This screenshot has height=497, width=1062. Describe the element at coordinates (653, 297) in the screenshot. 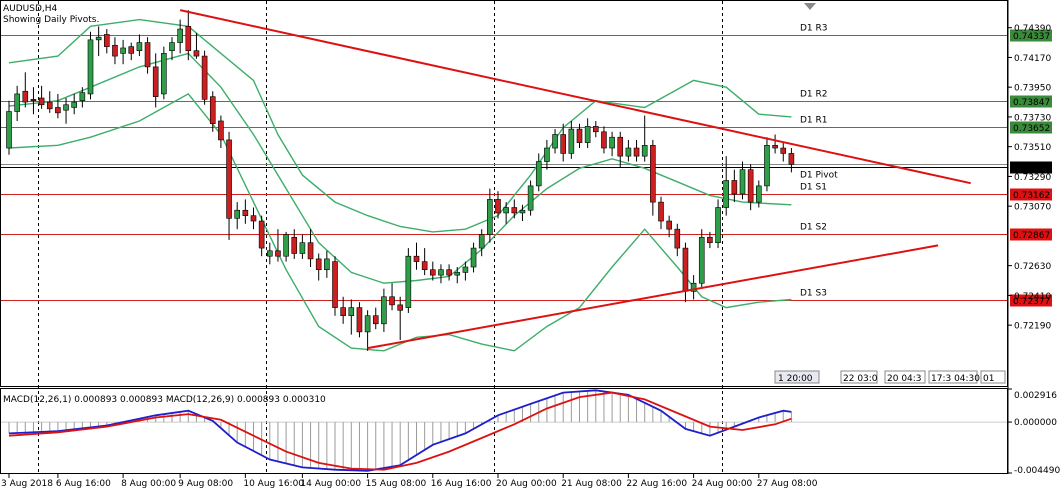

I see `trendline` at that location.